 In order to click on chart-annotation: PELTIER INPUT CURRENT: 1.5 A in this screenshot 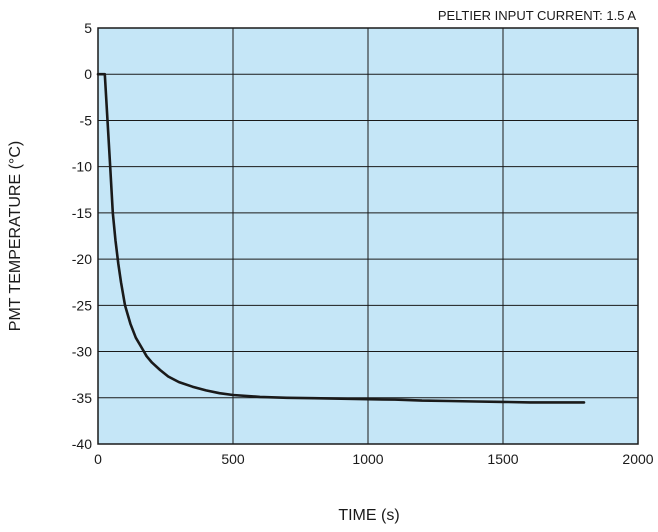, I will do `click(537, 15)`.